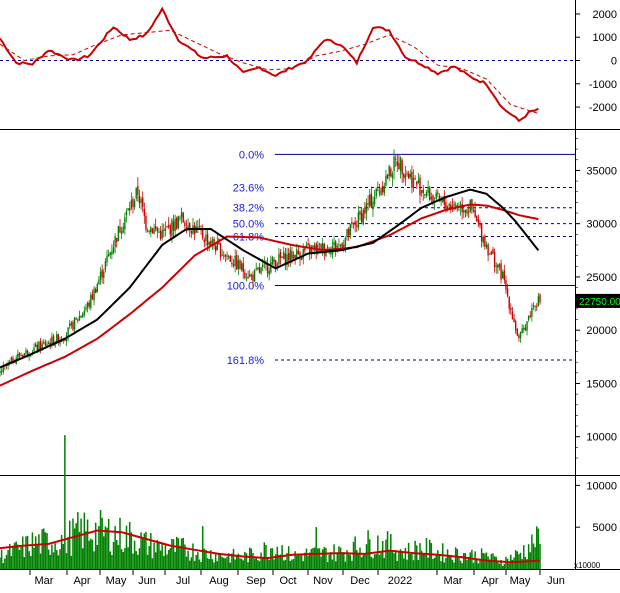 Image resolution: width=620 pixels, height=593 pixels. I want to click on fib-level-label: 50.0%, so click(248, 225).